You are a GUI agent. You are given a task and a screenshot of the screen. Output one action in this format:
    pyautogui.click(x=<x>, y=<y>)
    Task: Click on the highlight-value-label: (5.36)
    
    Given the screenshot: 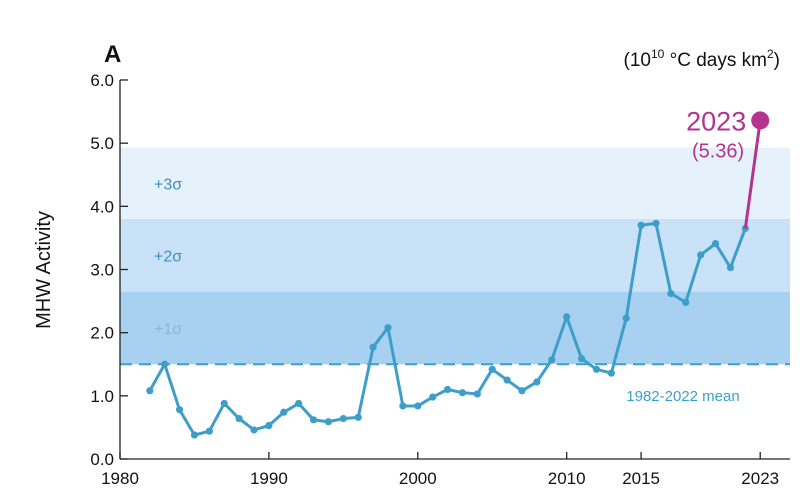 What is the action you would take?
    pyautogui.click(x=718, y=151)
    